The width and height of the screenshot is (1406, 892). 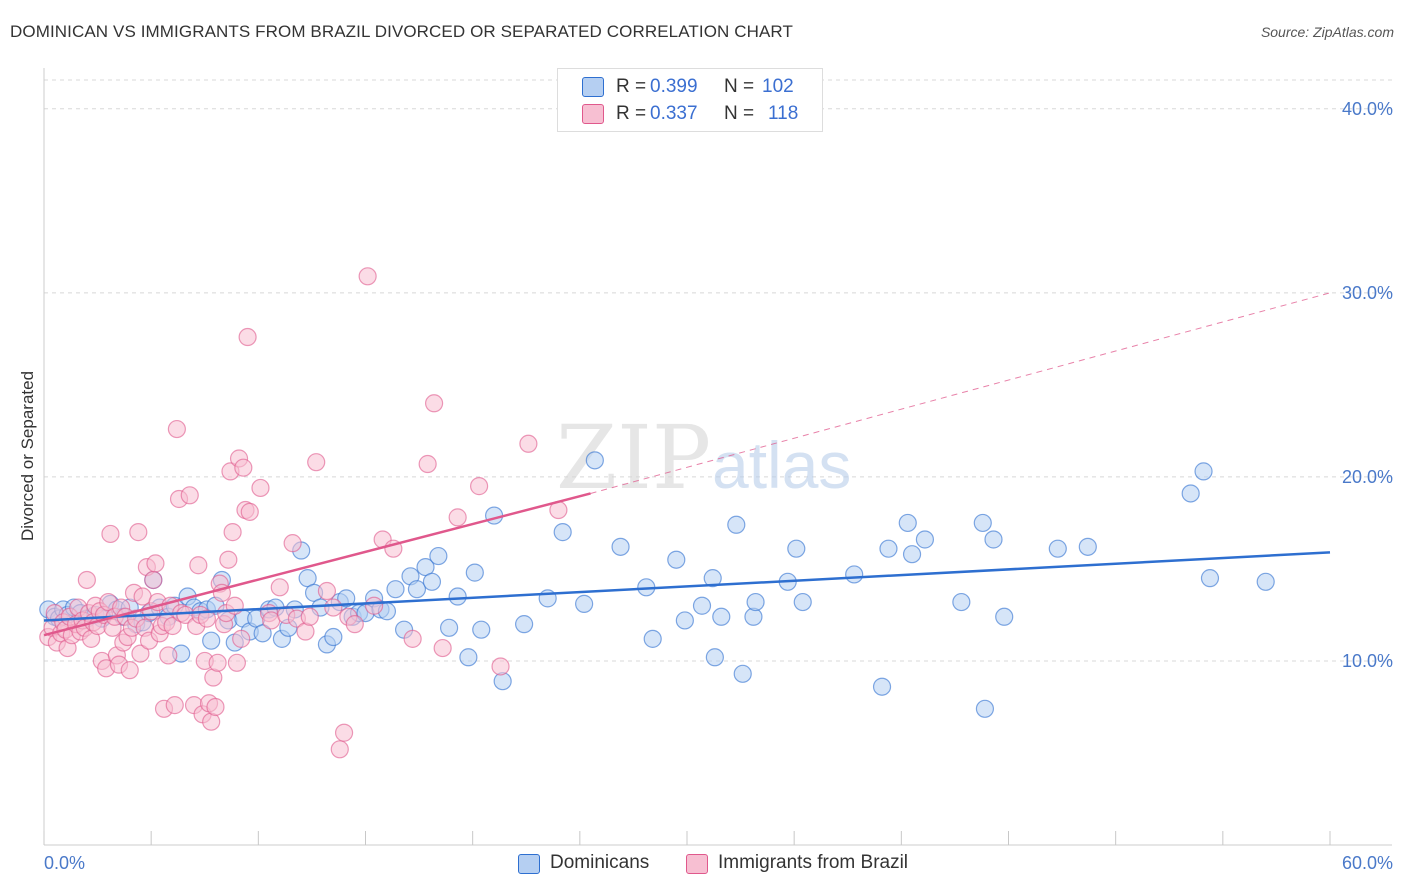 What do you see at coordinates (781, 465) in the screenshot?
I see `watermark-atlas: atlas` at bounding box center [781, 465].